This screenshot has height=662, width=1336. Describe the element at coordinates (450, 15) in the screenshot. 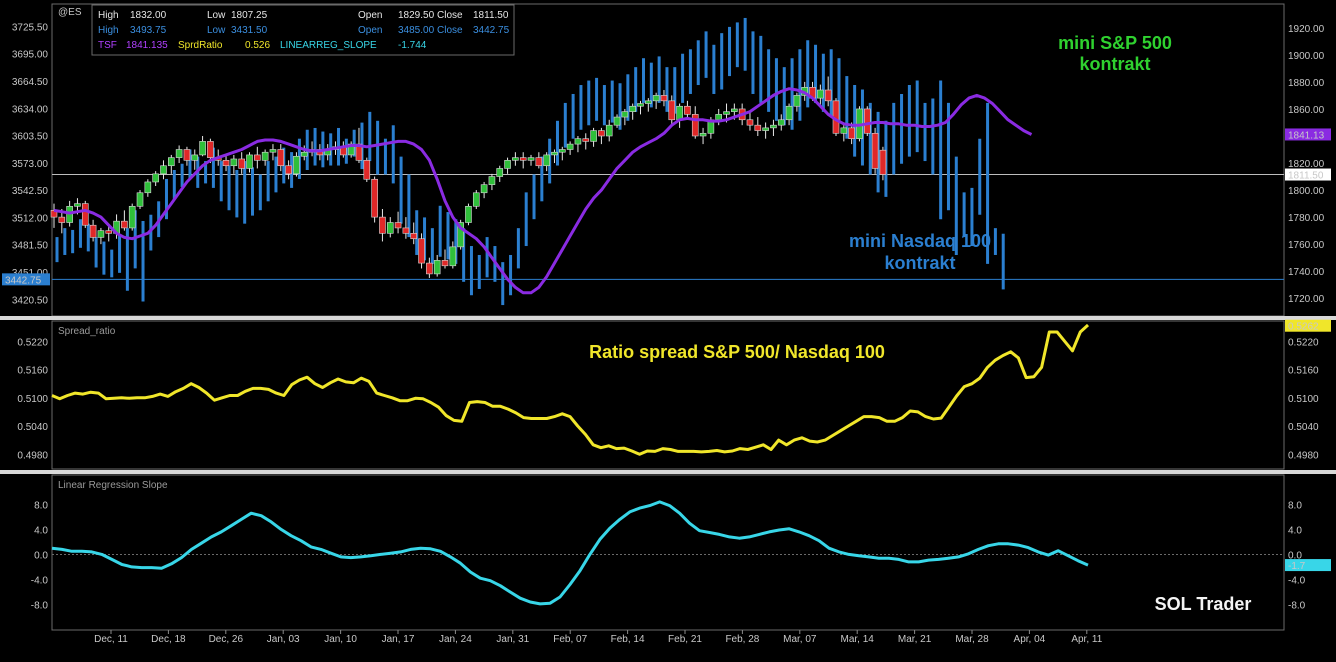

I see `info-close-label: Close` at that location.